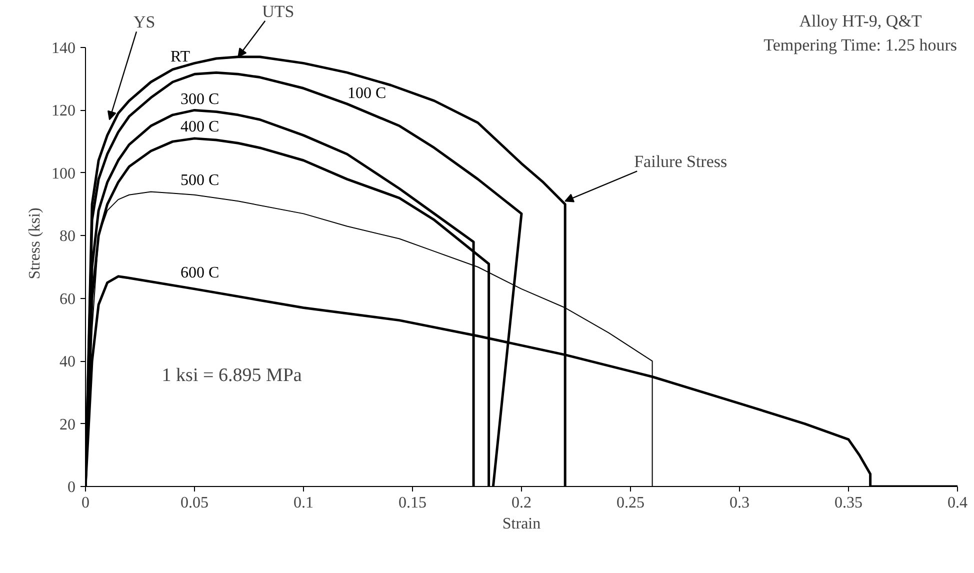  Describe the element at coordinates (68, 362) in the screenshot. I see `y-tick-label: 40` at that location.